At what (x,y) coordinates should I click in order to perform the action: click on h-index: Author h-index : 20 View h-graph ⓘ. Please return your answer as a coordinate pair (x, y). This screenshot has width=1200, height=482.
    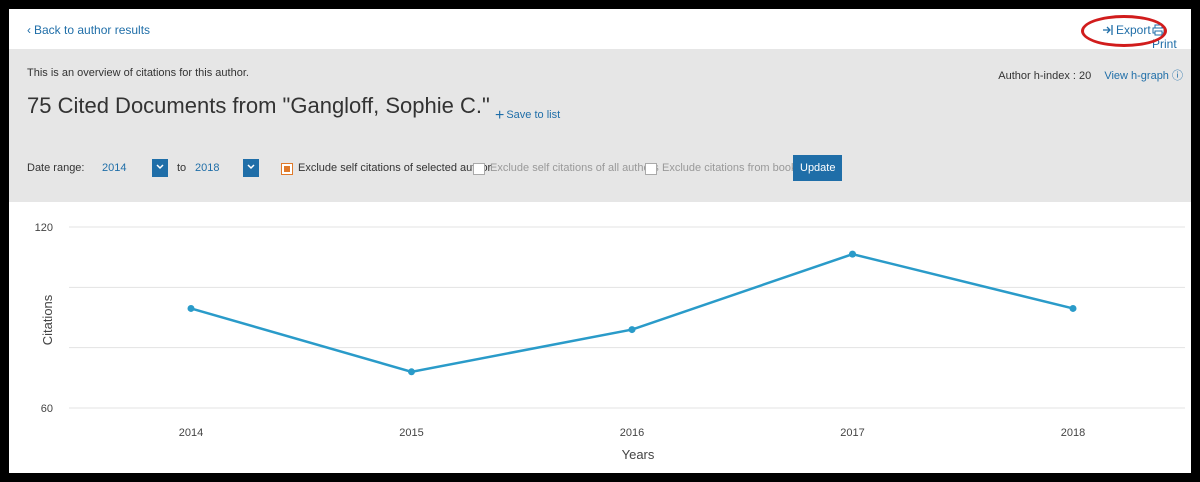
    Looking at the image, I should click on (1090, 75).